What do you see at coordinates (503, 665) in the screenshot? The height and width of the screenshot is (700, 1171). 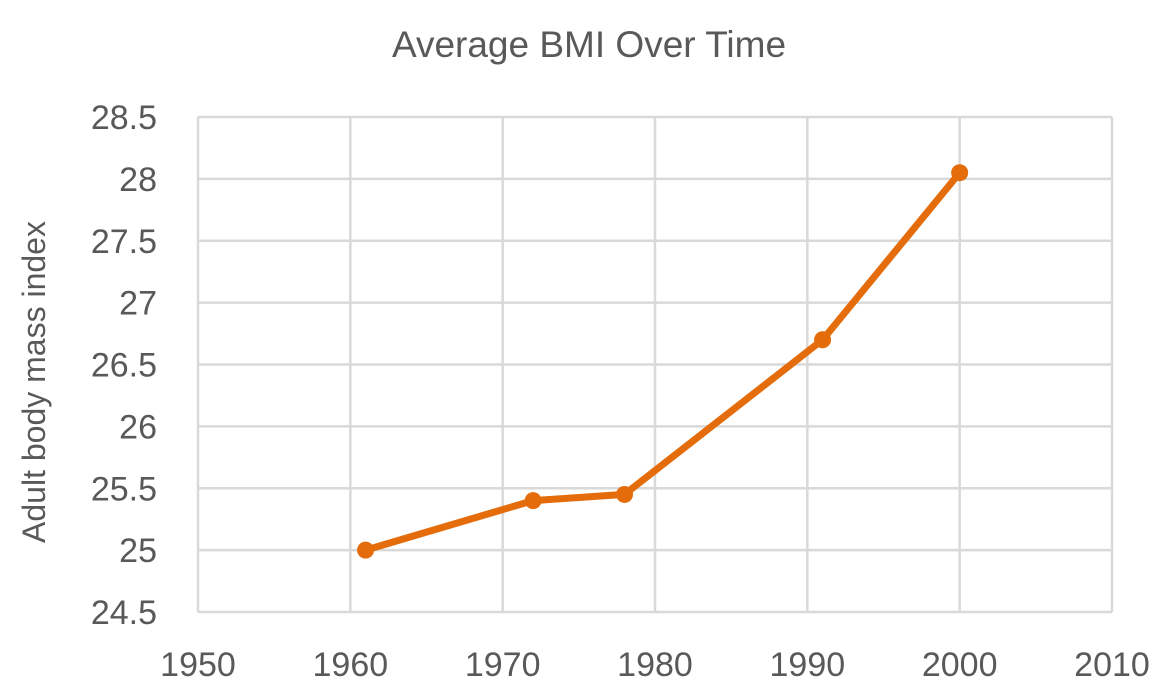 I see `x-tick-label: 1970` at bounding box center [503, 665].